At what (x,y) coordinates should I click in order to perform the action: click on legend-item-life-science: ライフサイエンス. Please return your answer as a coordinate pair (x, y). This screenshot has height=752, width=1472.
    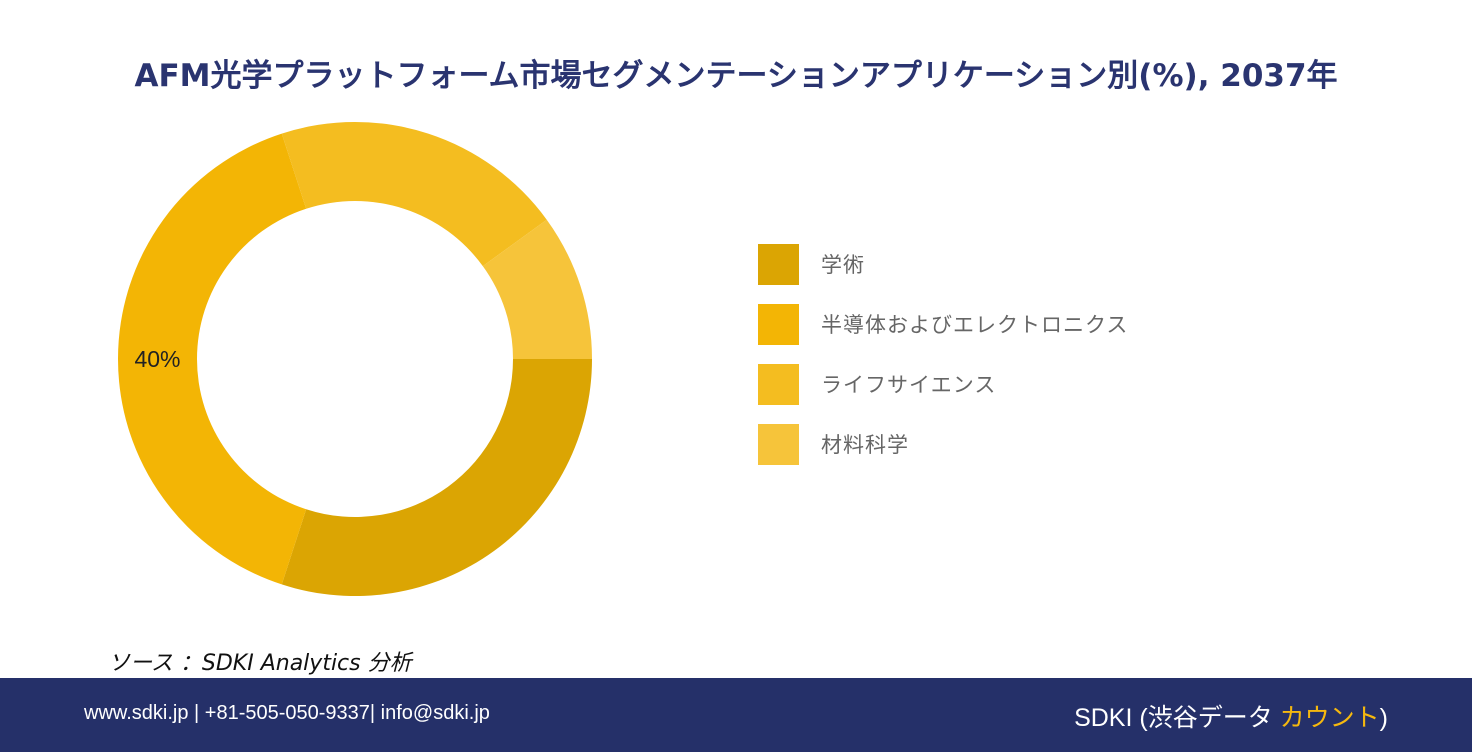
    Looking at the image, I should click on (943, 384).